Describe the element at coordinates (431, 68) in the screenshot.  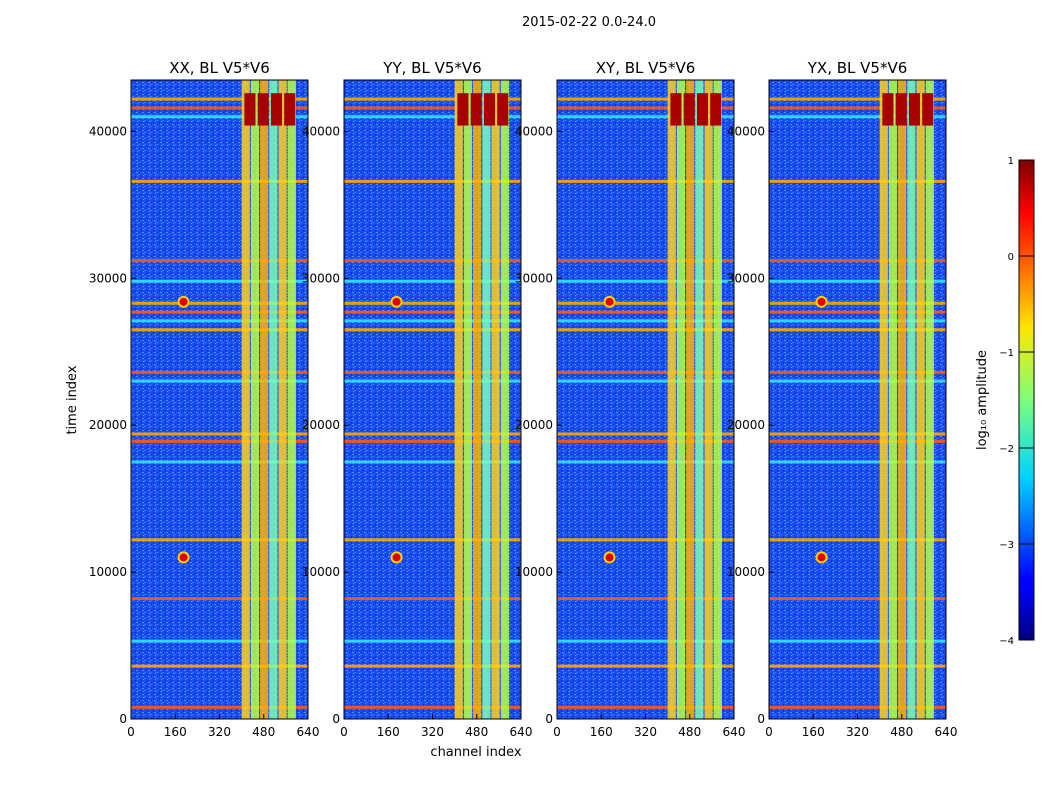
I see `panel-title: YY, BL V5*V6` at that location.